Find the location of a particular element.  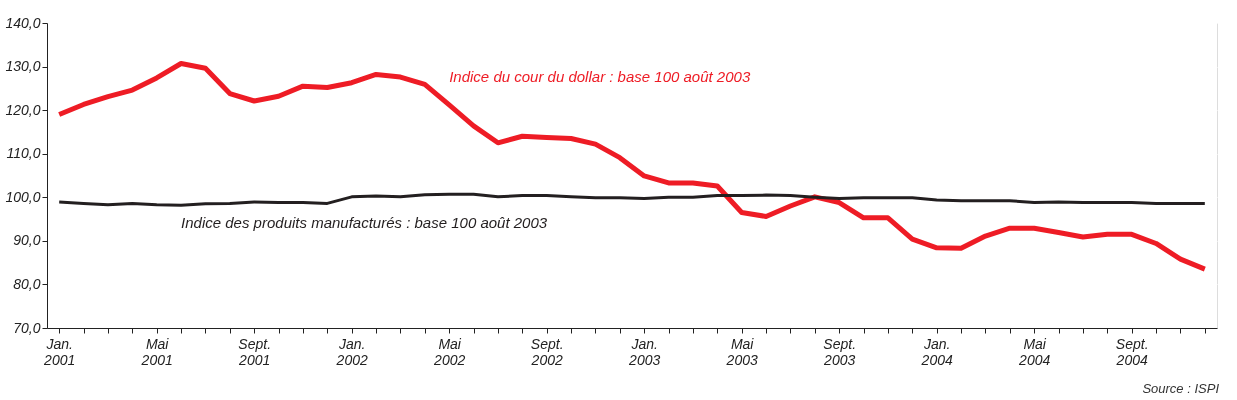

x-tick-label: Sept. 2001 is located at coordinates (255, 351).